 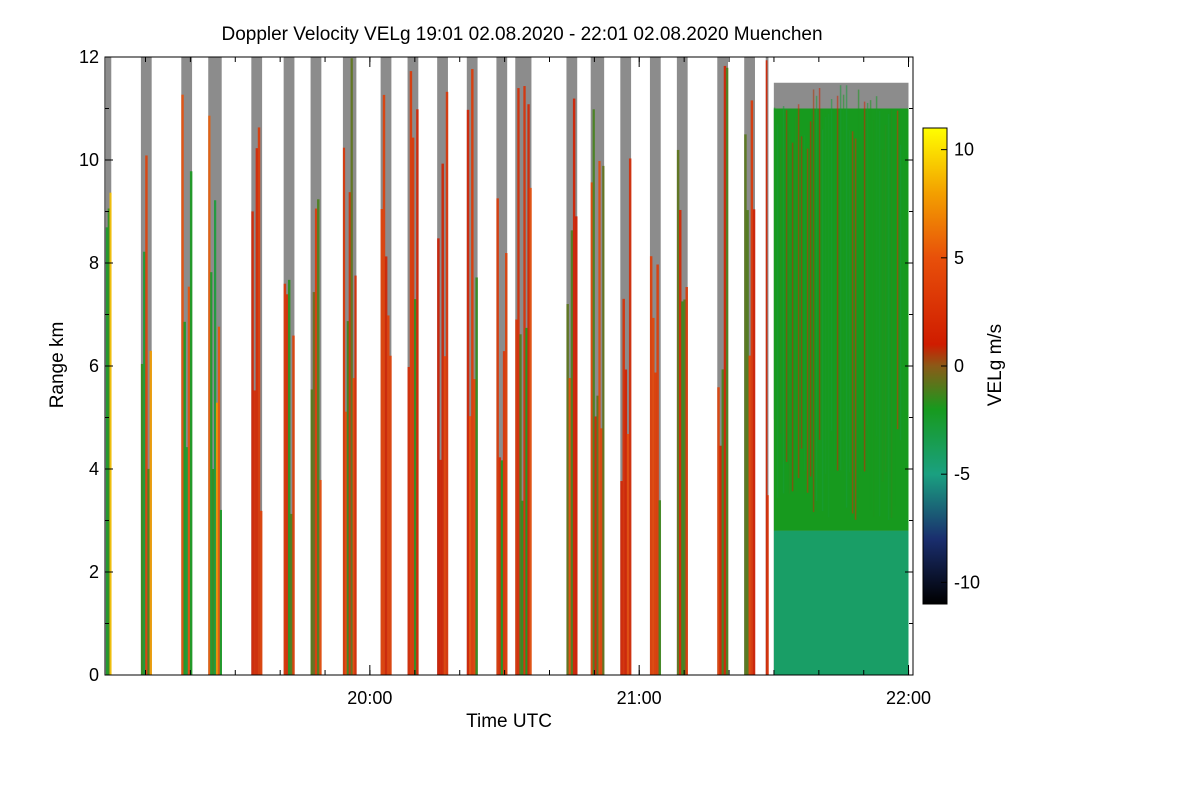 I want to click on x-tick-label: 20:00, so click(x=369, y=698).